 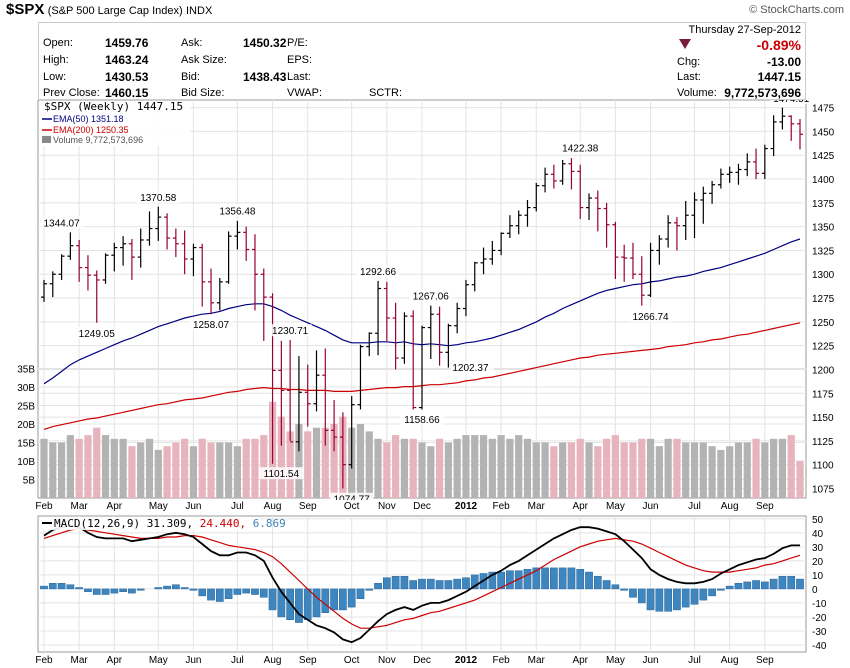 I want to click on ask-value: 1450.32, so click(x=265, y=43).